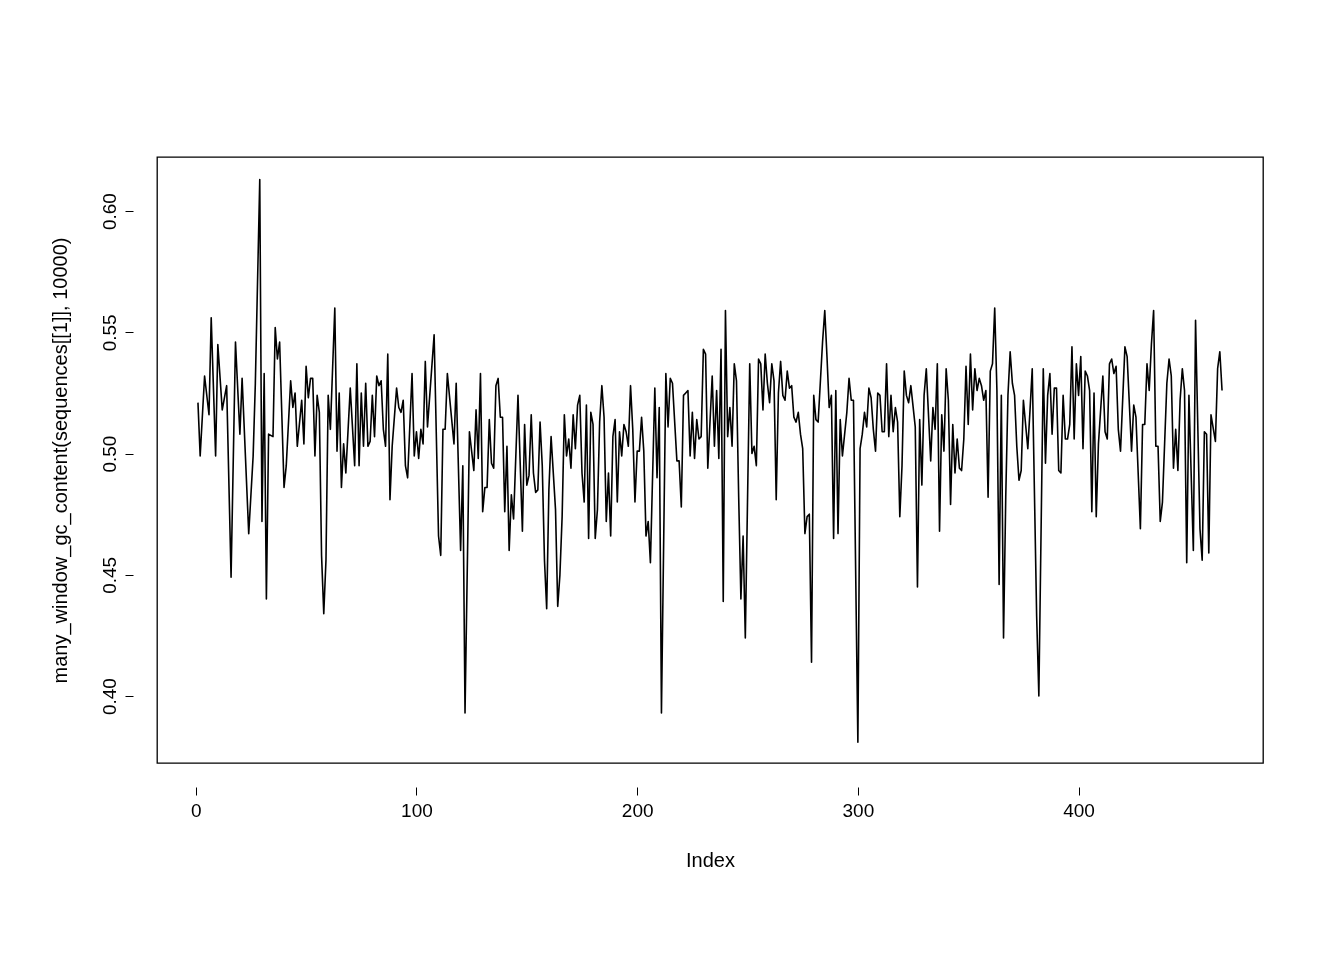 The height and width of the screenshot is (960, 1344). What do you see at coordinates (109, 454) in the screenshot?
I see `y-tick-label: 0.50` at bounding box center [109, 454].